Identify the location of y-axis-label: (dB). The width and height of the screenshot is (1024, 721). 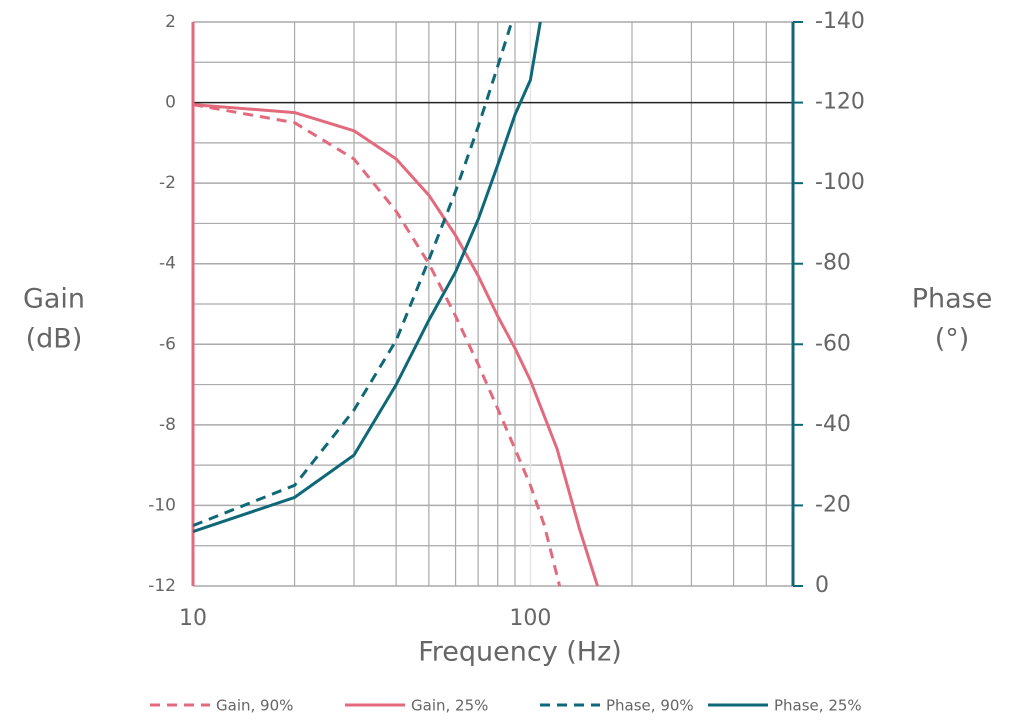
(54, 339).